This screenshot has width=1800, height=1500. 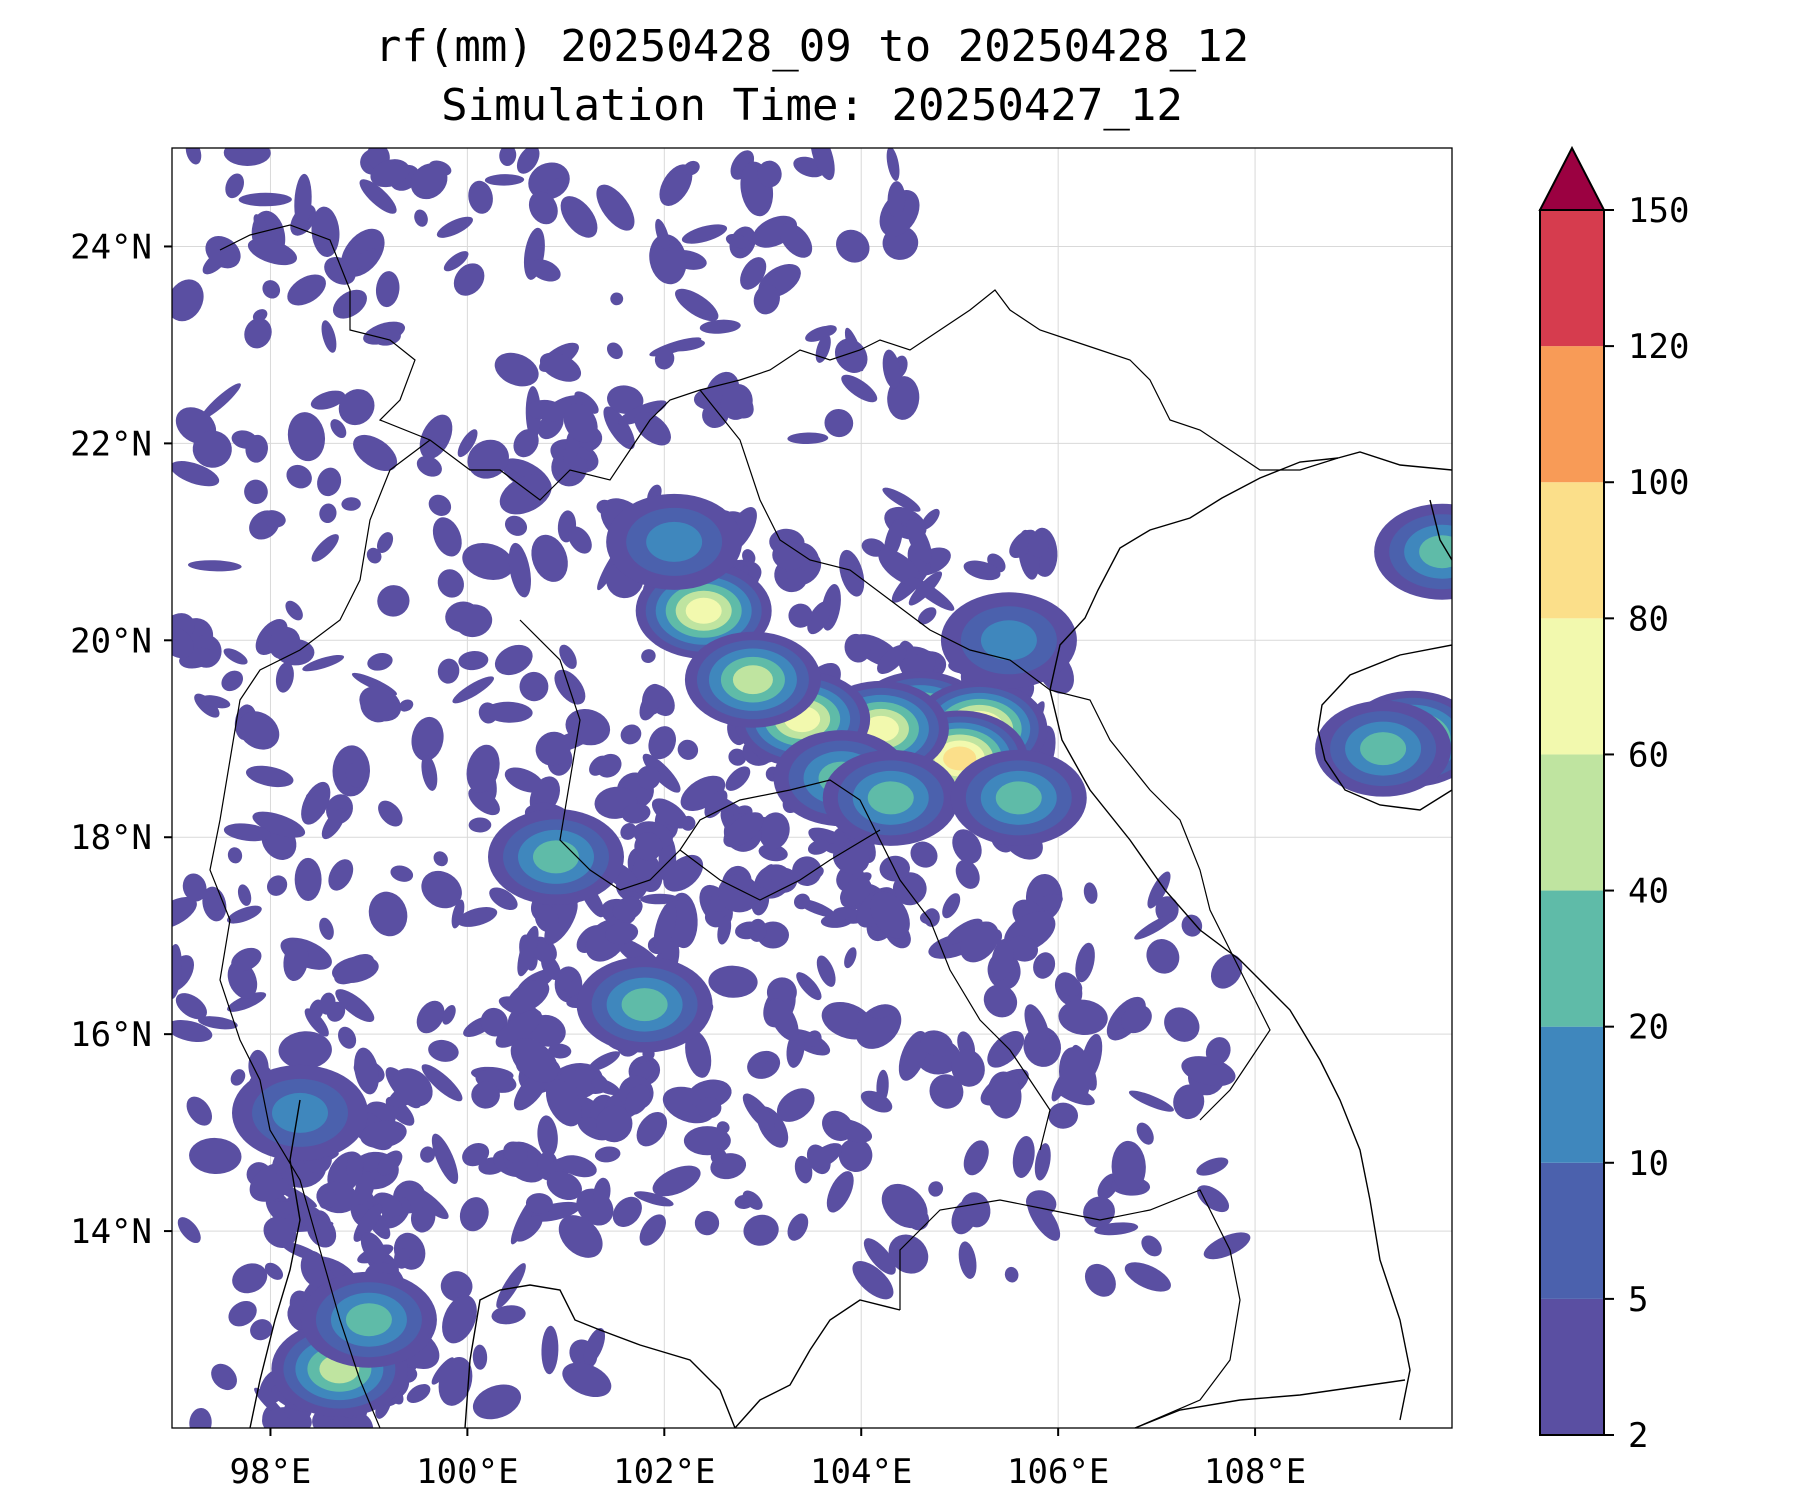 I want to click on colorbar-extend-arrow, so click(x=1572, y=178).